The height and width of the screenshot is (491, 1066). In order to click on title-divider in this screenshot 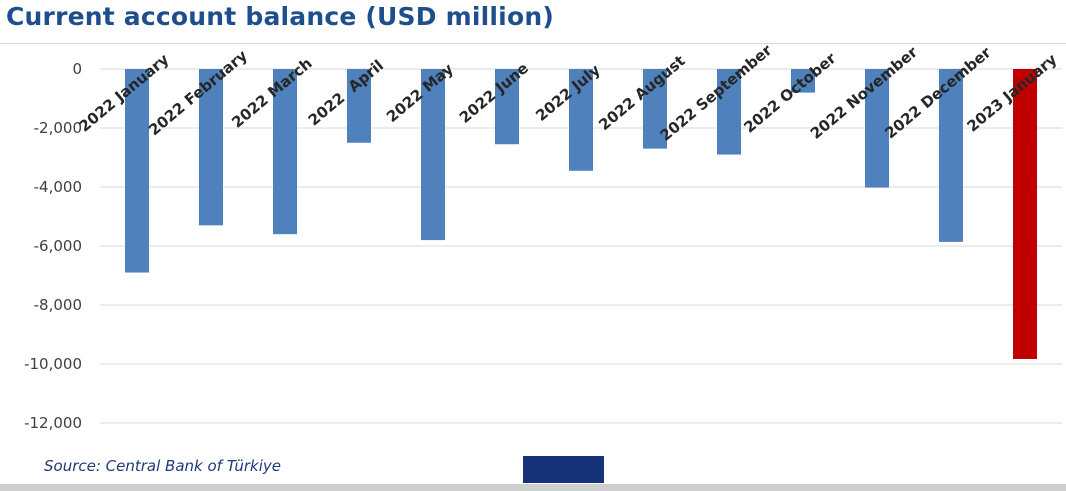, I will do `click(533, 43)`.